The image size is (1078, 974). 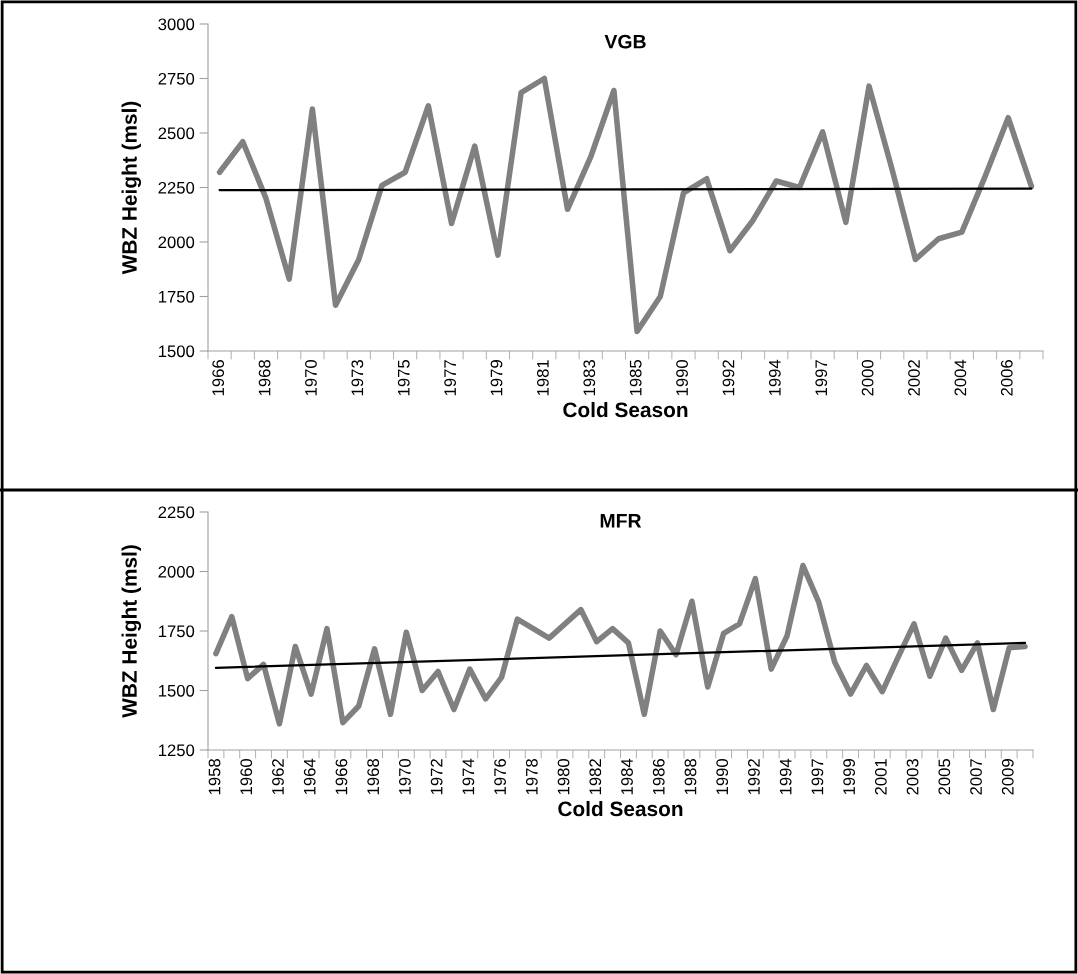 I want to click on x-tick-label: 1983, so click(x=589, y=378).